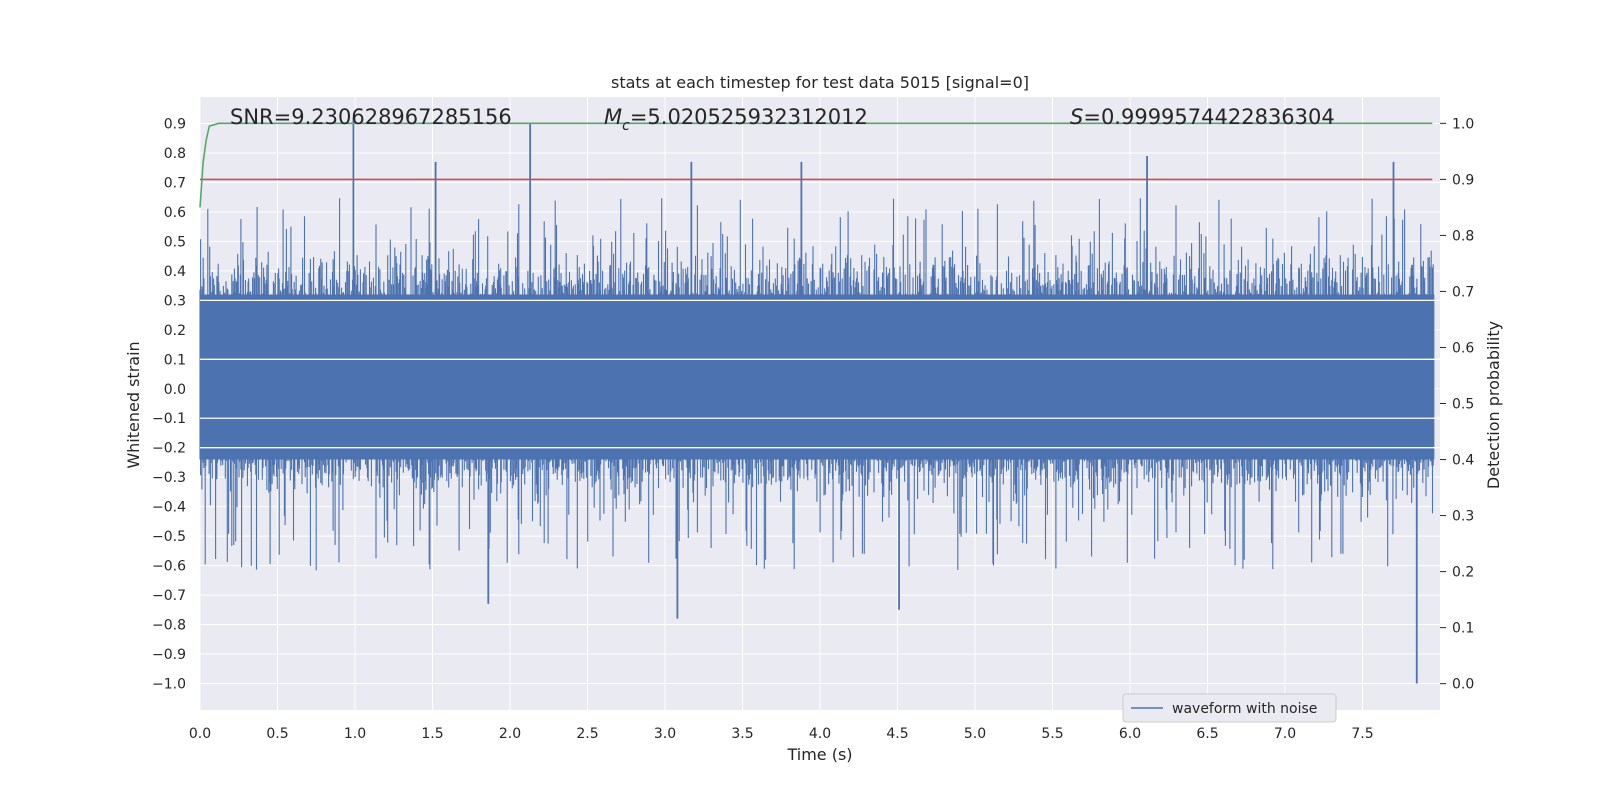 The width and height of the screenshot is (1600, 804). What do you see at coordinates (510, 734) in the screenshot?
I see `x-tick-label: 2.0` at bounding box center [510, 734].